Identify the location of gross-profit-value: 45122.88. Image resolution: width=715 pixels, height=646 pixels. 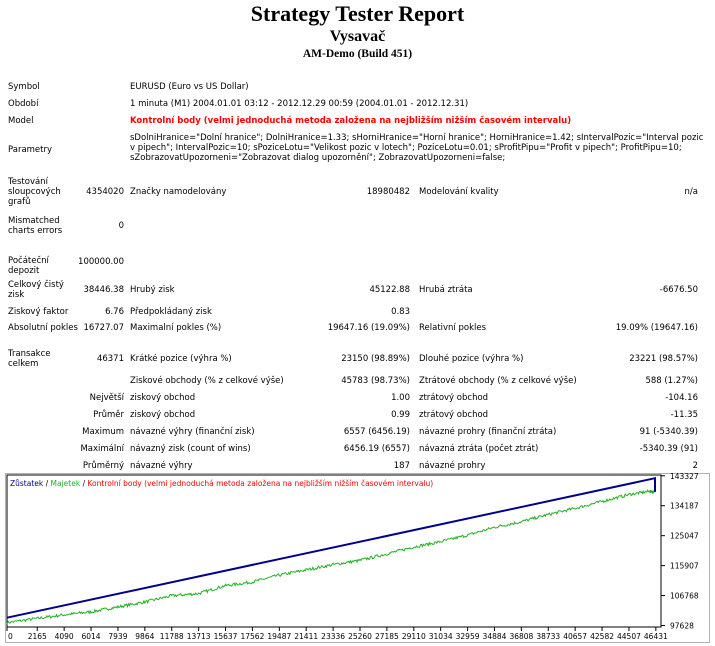
(389, 290).